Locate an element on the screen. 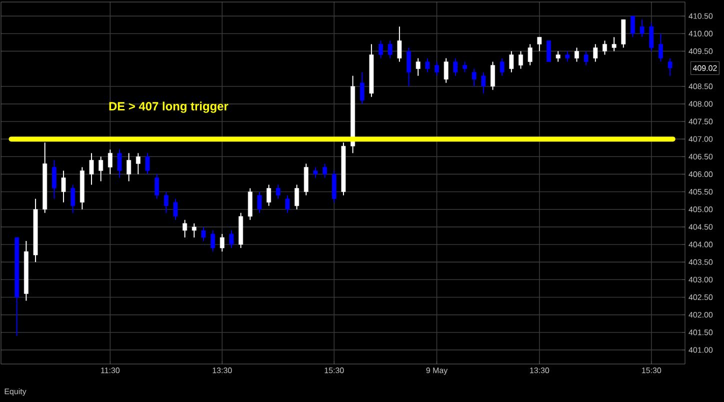 This screenshot has height=402, width=724. ref-line-label: DE > 407 long trigger is located at coordinates (168, 107).